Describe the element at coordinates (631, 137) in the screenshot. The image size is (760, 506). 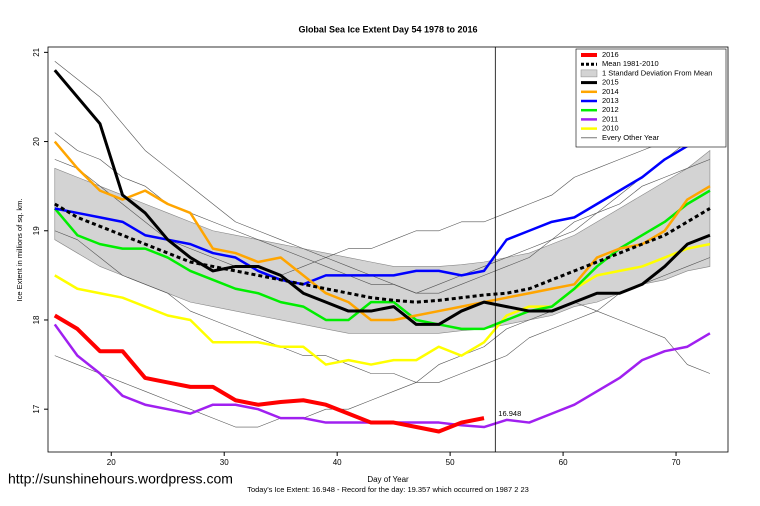
I see `legend-label: Every Other Year` at that location.